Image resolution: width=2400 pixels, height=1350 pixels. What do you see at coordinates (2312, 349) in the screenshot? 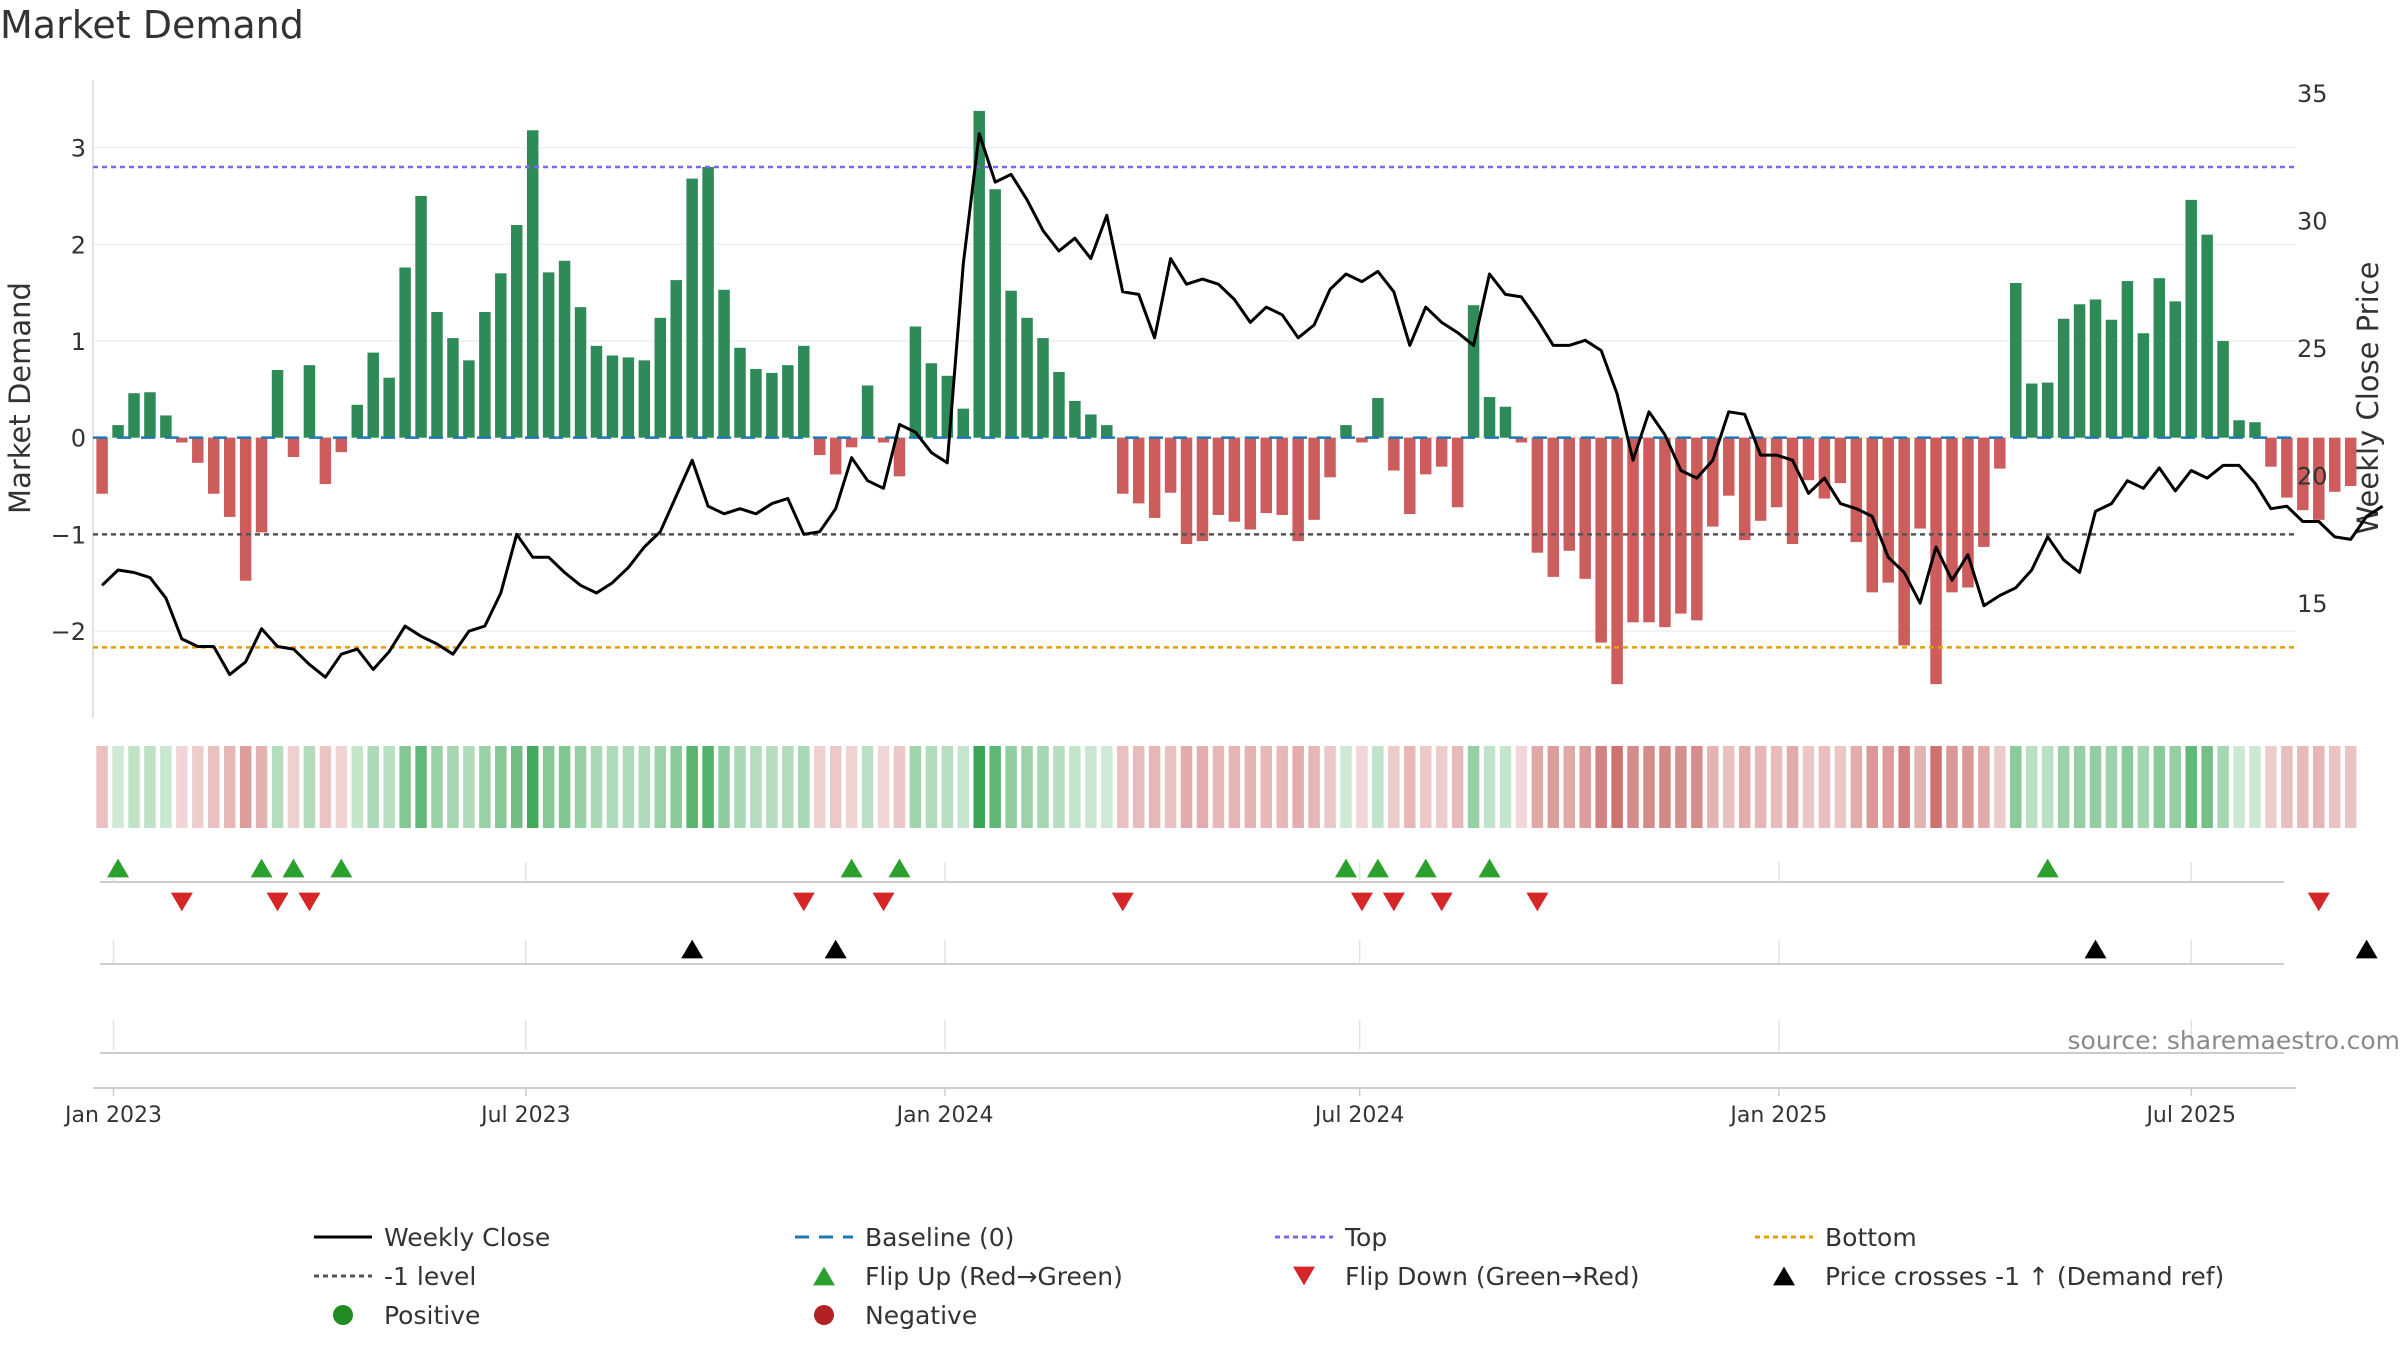
I see `y-right-tick-label: 25` at bounding box center [2312, 349].